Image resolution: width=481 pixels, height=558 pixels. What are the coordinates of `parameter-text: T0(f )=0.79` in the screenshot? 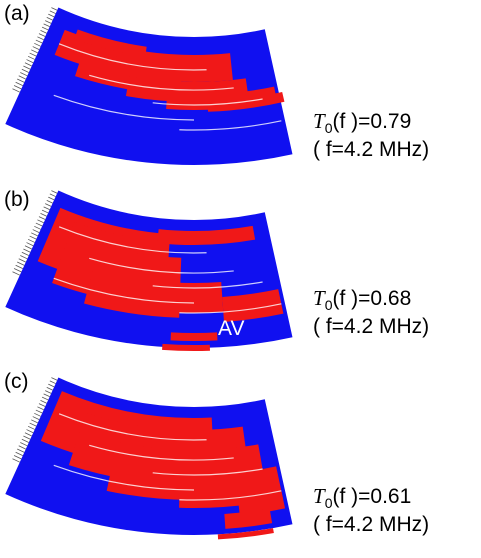 It's located at (362, 122).